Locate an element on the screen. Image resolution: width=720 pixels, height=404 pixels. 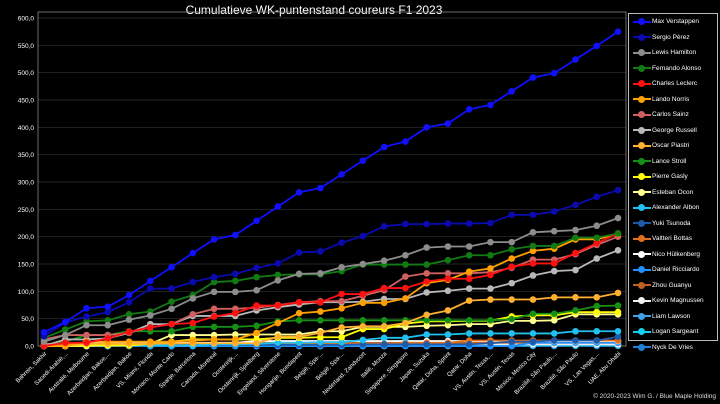
y-tick-label: 350,0 is located at coordinates (26, 155).